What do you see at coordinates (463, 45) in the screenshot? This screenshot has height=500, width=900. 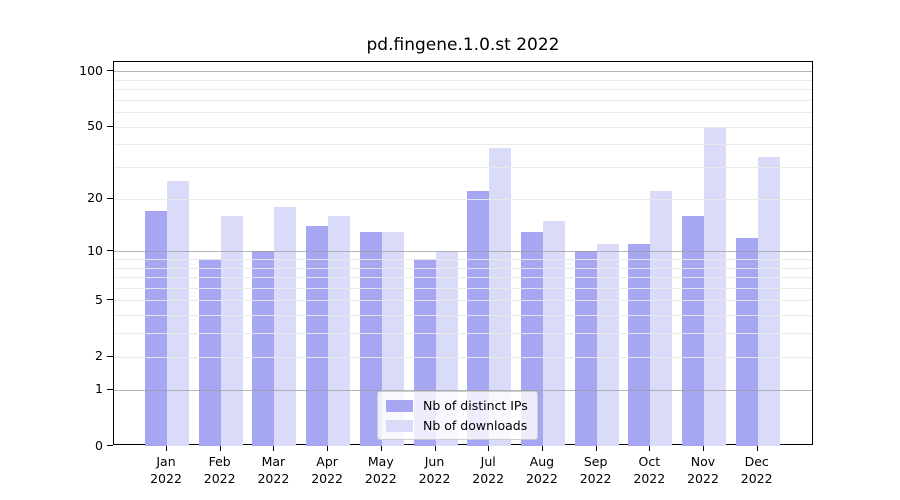 I see `chart-title: pd.fingene.1.0.st 2022` at bounding box center [463, 45].